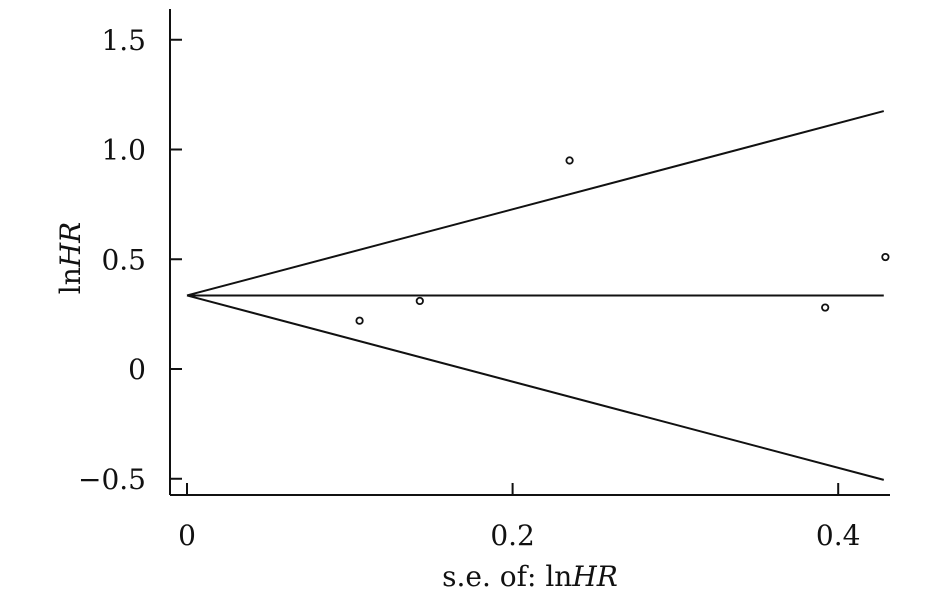 The image size is (945, 599). Describe the element at coordinates (512, 535) in the screenshot. I see `x-tick-label: 0.2` at that location.